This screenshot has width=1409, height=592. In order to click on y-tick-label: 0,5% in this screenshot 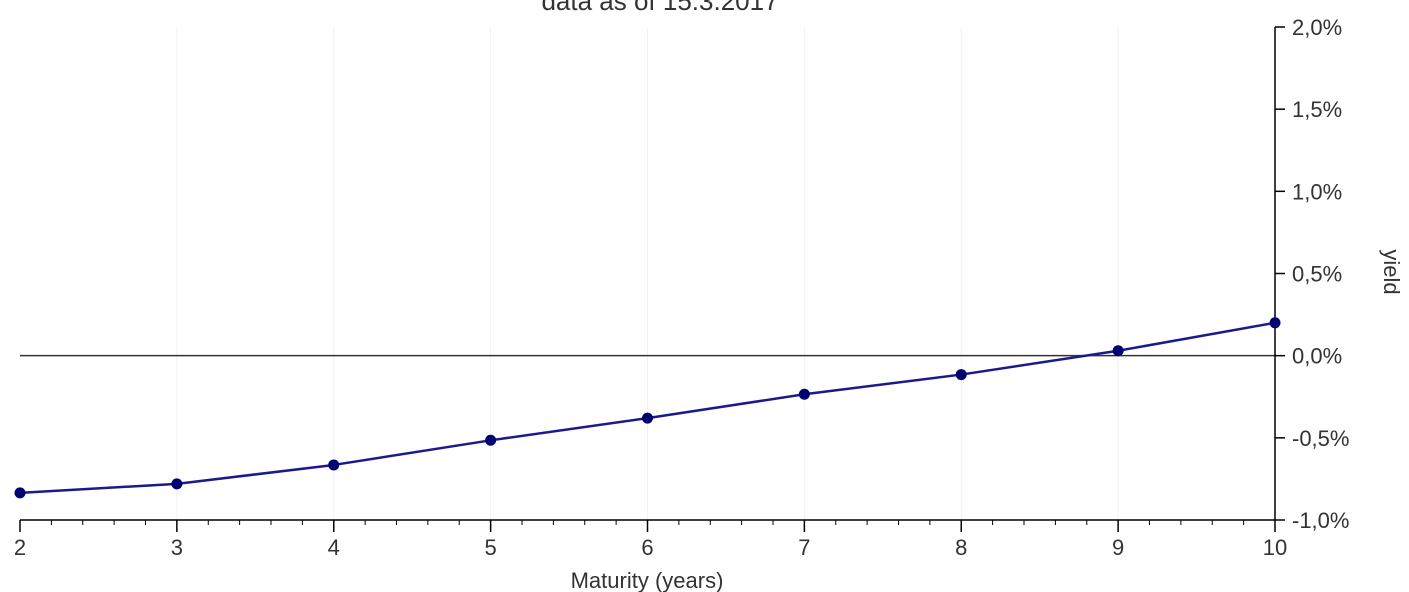, I will do `click(1317, 274)`.